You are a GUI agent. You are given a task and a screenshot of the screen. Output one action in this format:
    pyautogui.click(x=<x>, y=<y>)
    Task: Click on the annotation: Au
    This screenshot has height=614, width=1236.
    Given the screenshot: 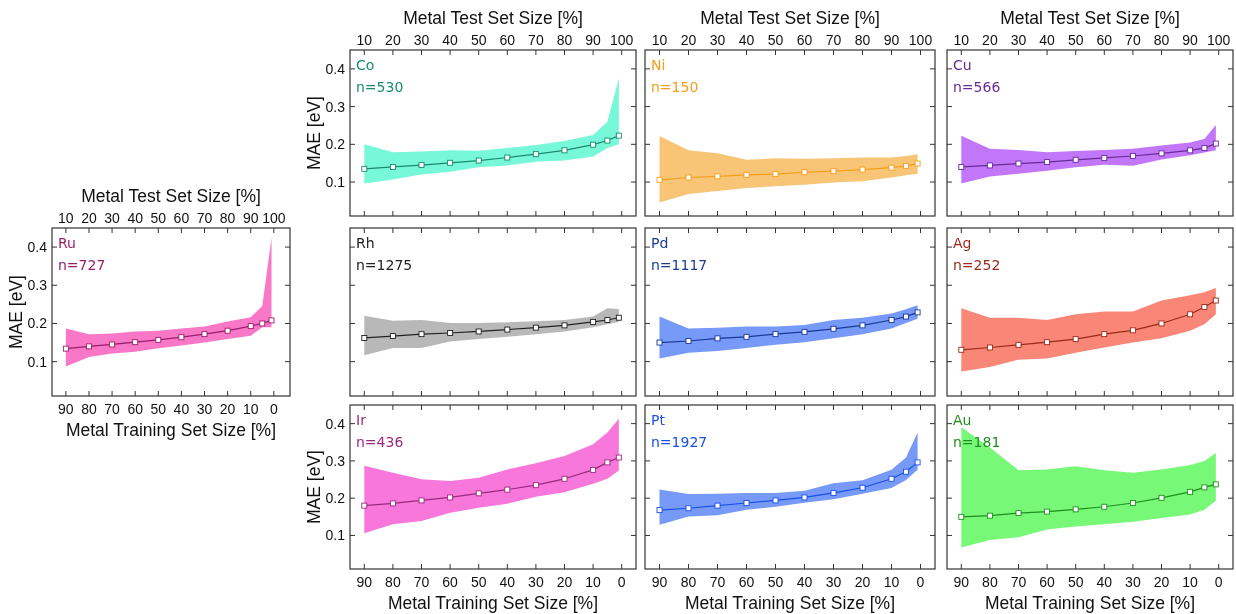 What is the action you would take?
    pyautogui.click(x=962, y=420)
    